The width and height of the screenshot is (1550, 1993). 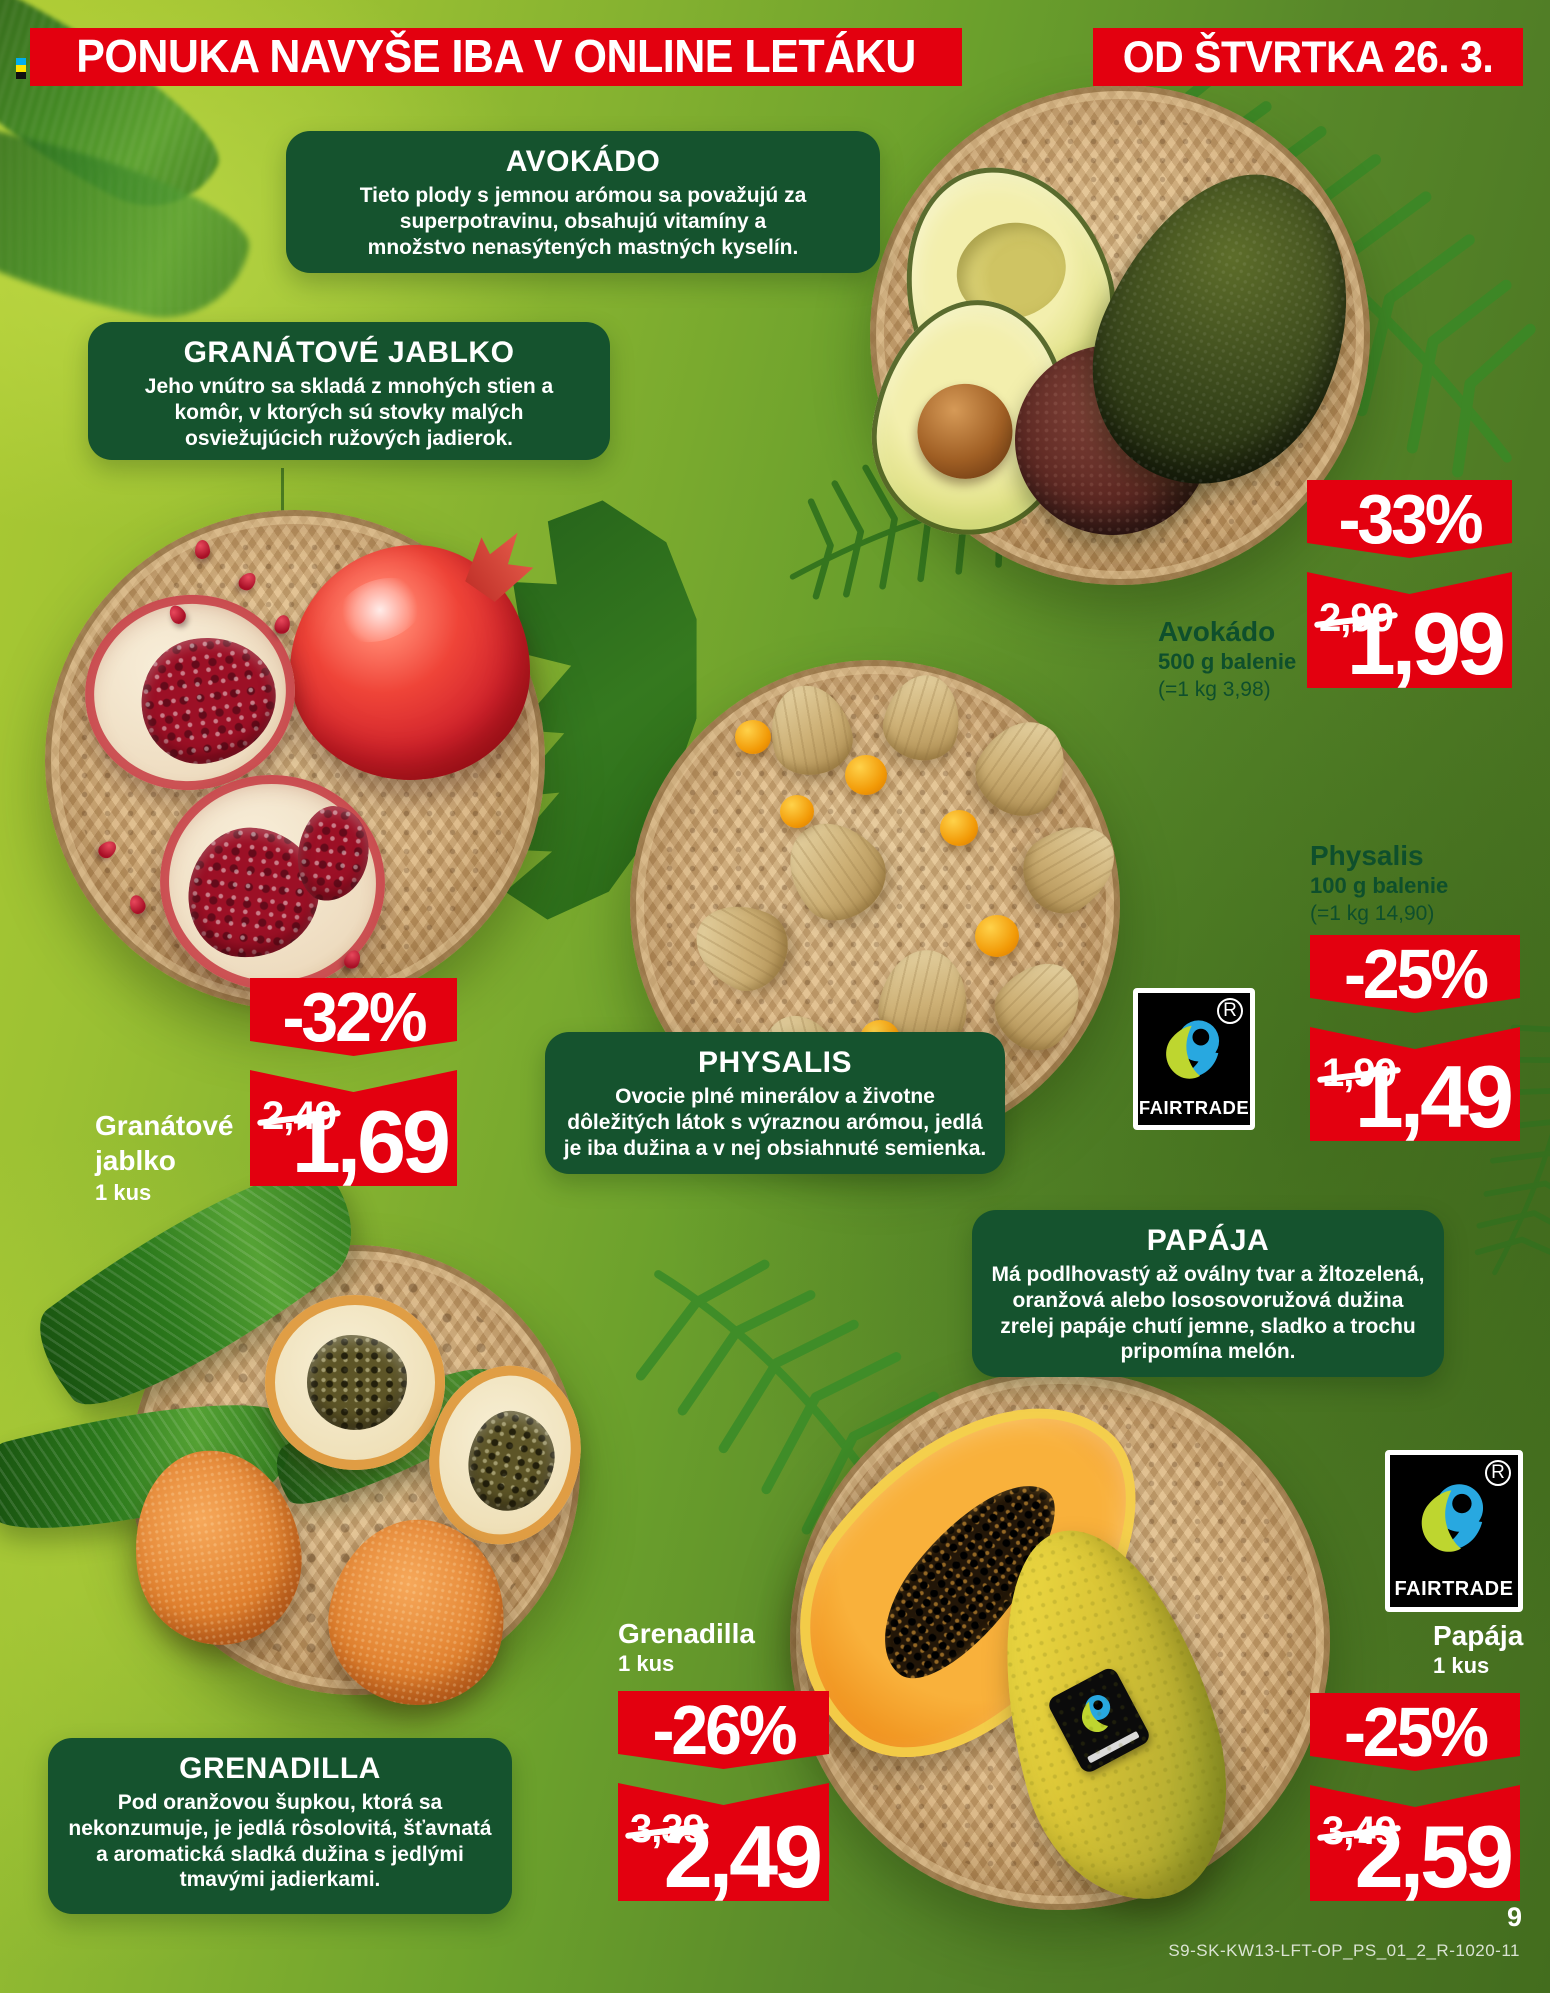 I want to click on current-price: 1,69, so click(x=371, y=1141).